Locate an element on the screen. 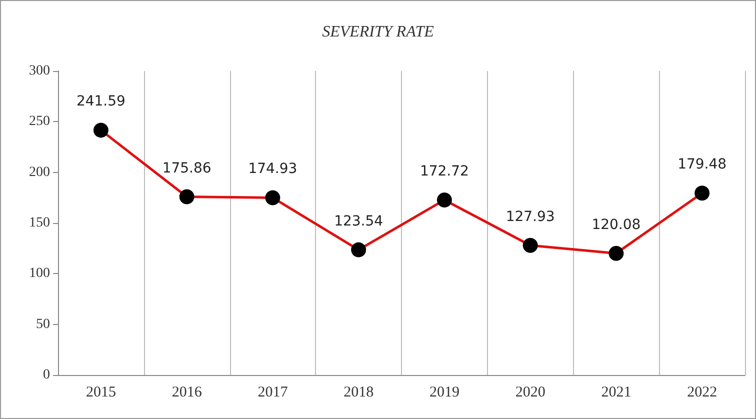  data-label: 241.59 is located at coordinates (101, 102).